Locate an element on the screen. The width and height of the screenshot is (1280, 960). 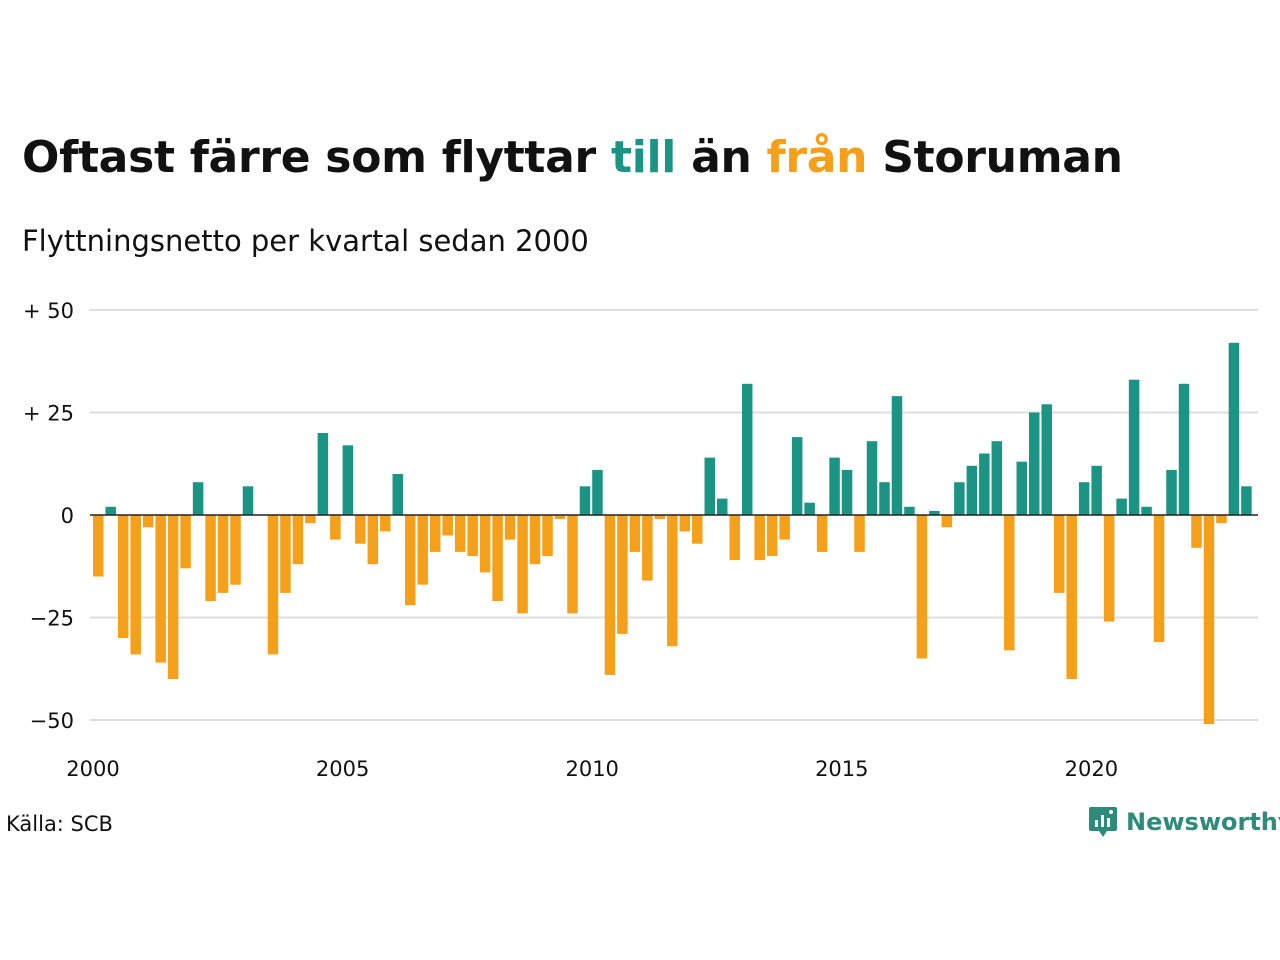
y-tick-label: −25 is located at coordinates (52, 619).